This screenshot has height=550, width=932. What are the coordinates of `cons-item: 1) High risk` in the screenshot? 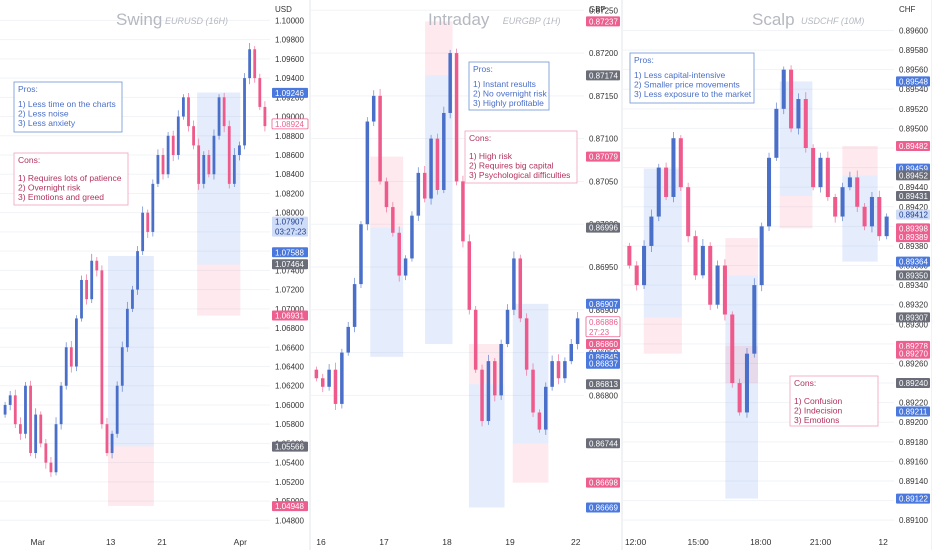 It's located at (491, 156).